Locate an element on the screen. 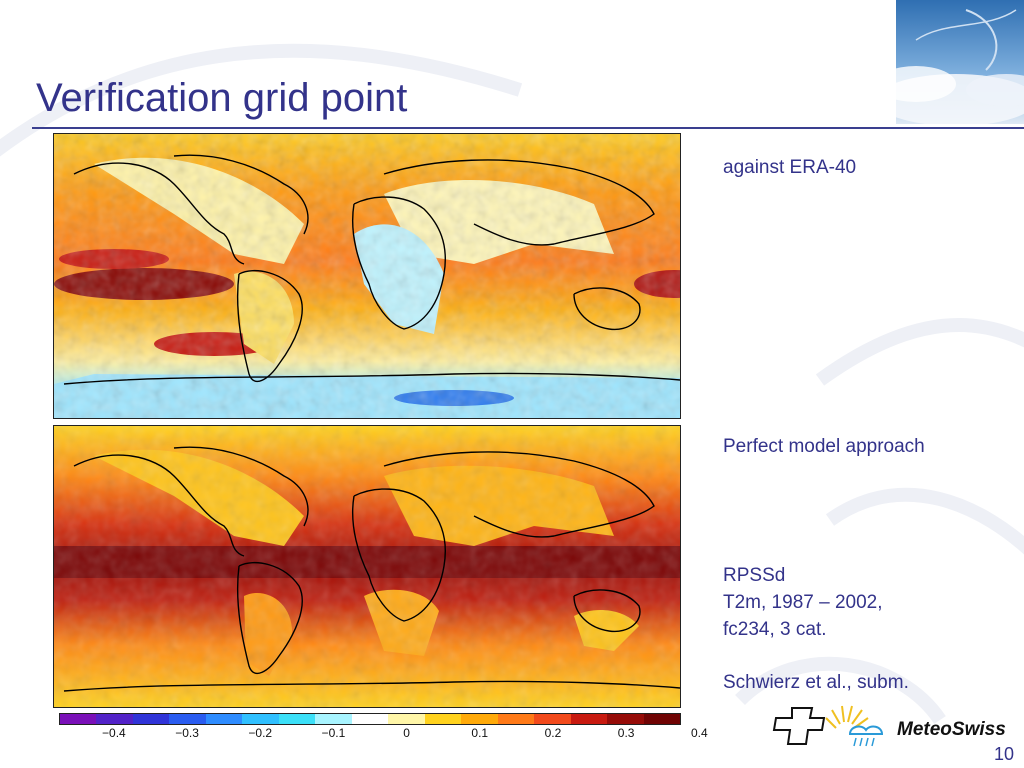 This screenshot has width=1024, height=768. colorbar-tick-label: −0.4 is located at coordinates (114, 733).